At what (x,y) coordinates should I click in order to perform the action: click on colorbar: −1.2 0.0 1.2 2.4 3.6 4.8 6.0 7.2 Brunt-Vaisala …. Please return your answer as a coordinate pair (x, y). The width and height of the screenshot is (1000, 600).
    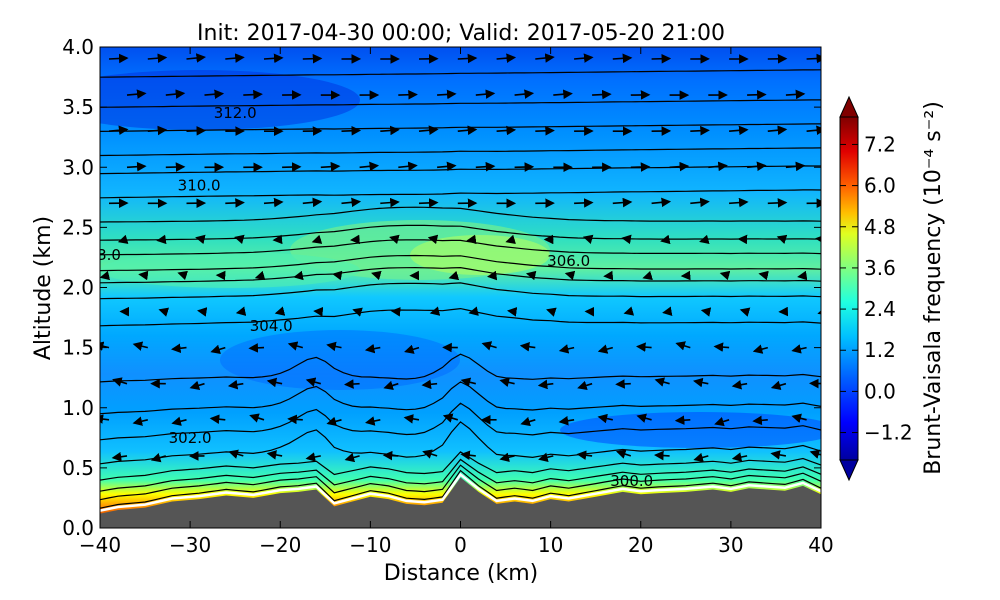
    Looking at the image, I should click on (892, 288).